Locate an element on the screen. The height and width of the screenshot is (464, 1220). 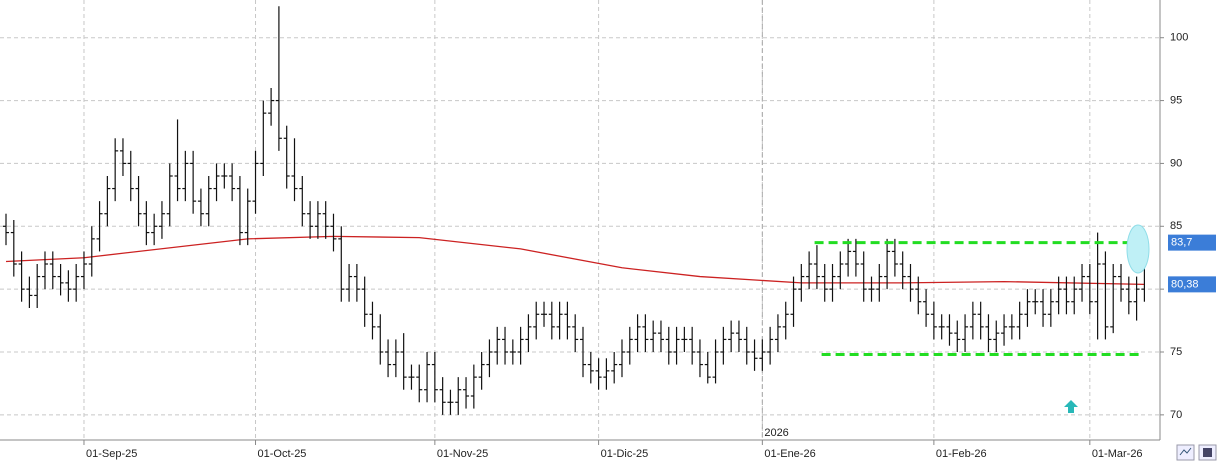
x-tick-label: 01-Nov-25 is located at coordinates (462, 454).